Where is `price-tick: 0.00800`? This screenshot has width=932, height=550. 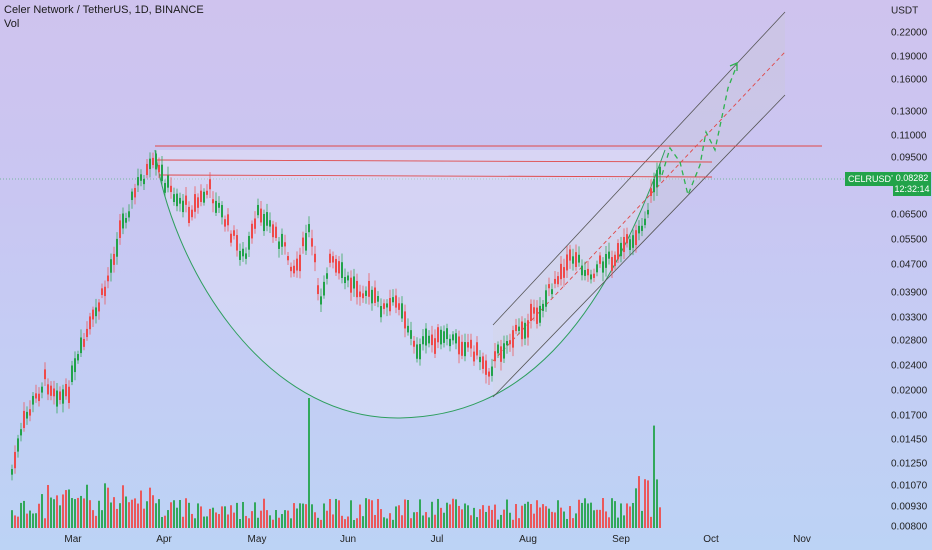 price-tick: 0.00800 is located at coordinates (909, 527).